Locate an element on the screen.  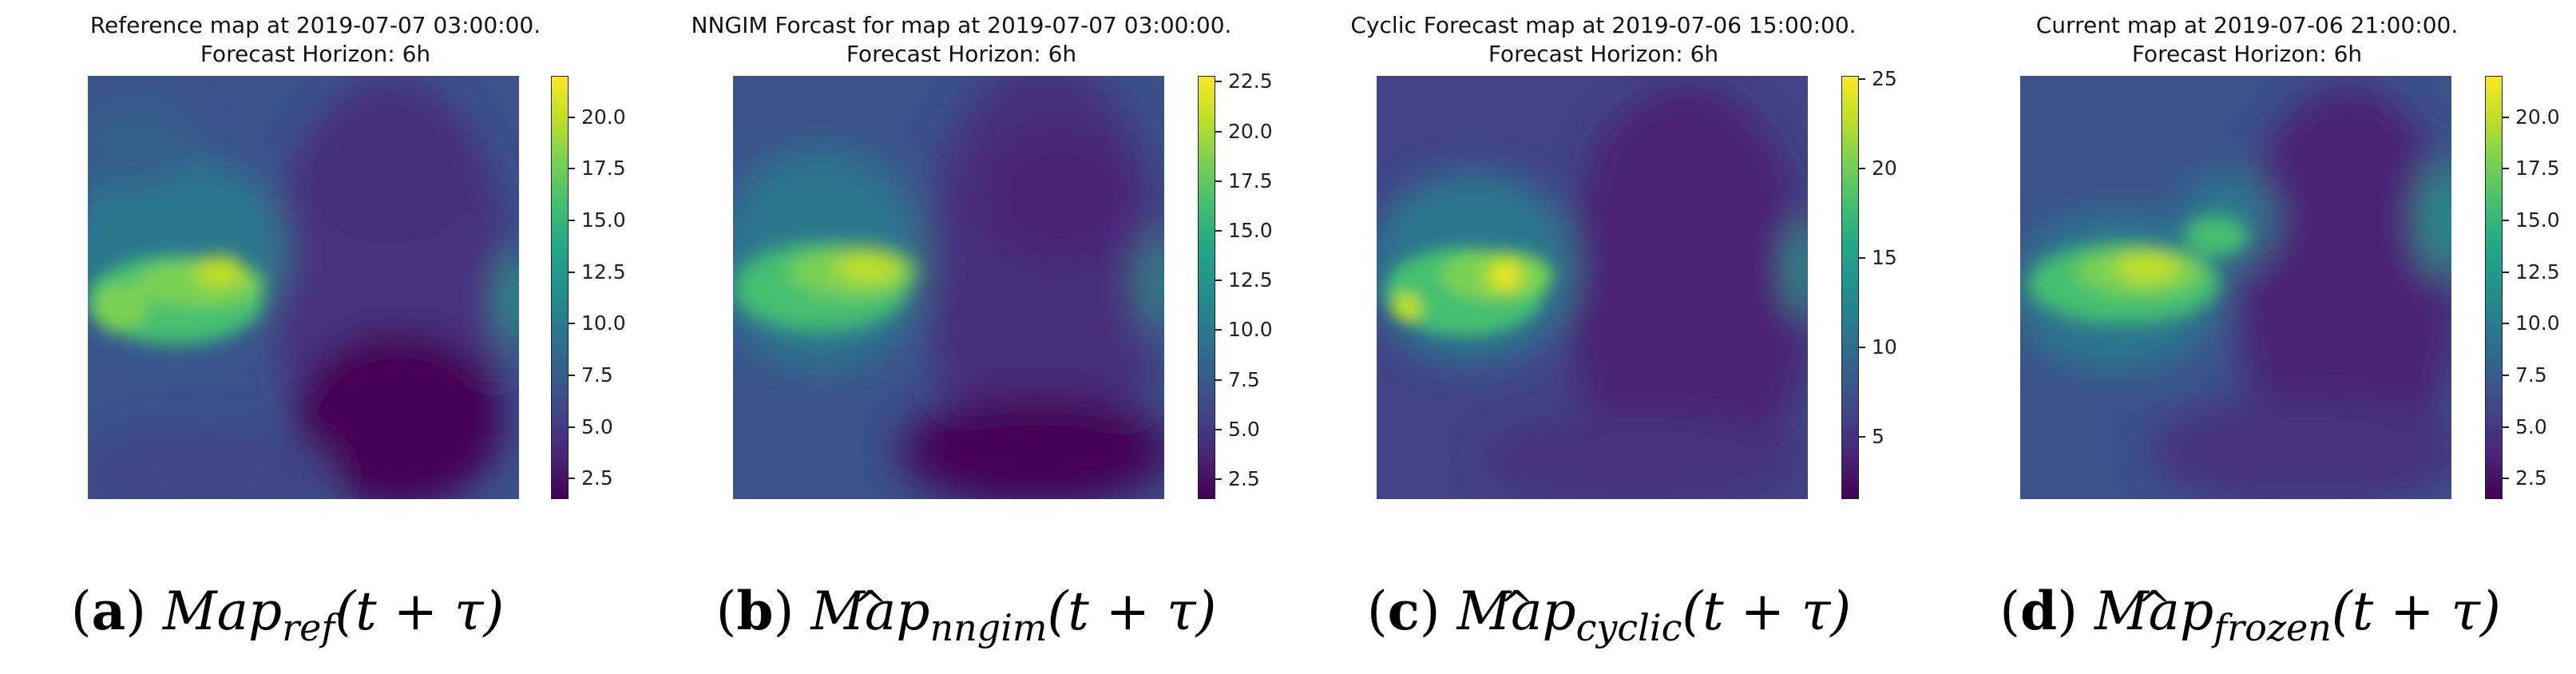
panel-b-colorbar-ticks: 2.5 5.0 7.5 10.0 12.5 15.0 17.5 20.0 22.5 is located at coordinates (1263, 284).